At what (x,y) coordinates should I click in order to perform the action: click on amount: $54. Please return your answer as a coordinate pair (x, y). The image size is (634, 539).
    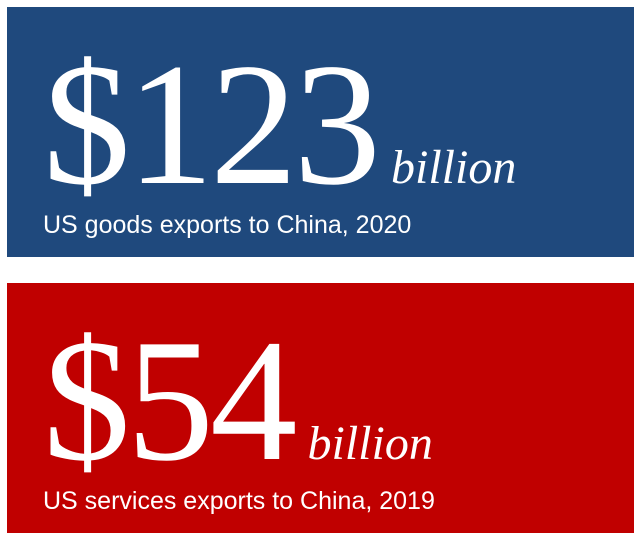
    Looking at the image, I should click on (170, 400).